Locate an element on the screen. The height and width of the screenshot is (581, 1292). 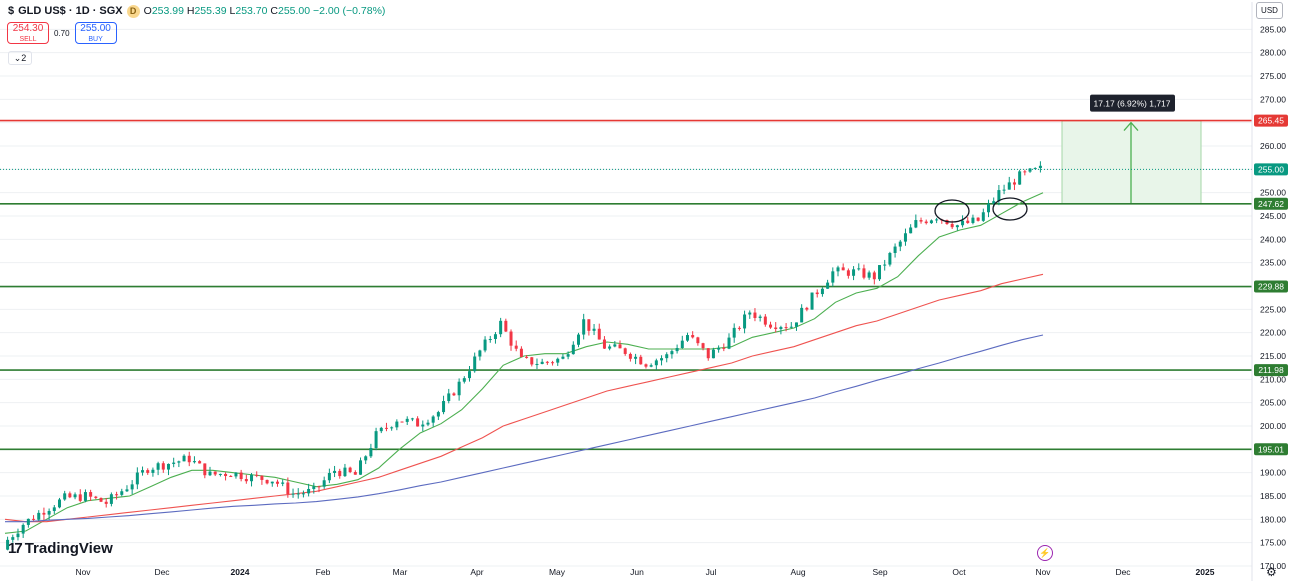
time-tick-label: May is located at coordinates (557, 572).